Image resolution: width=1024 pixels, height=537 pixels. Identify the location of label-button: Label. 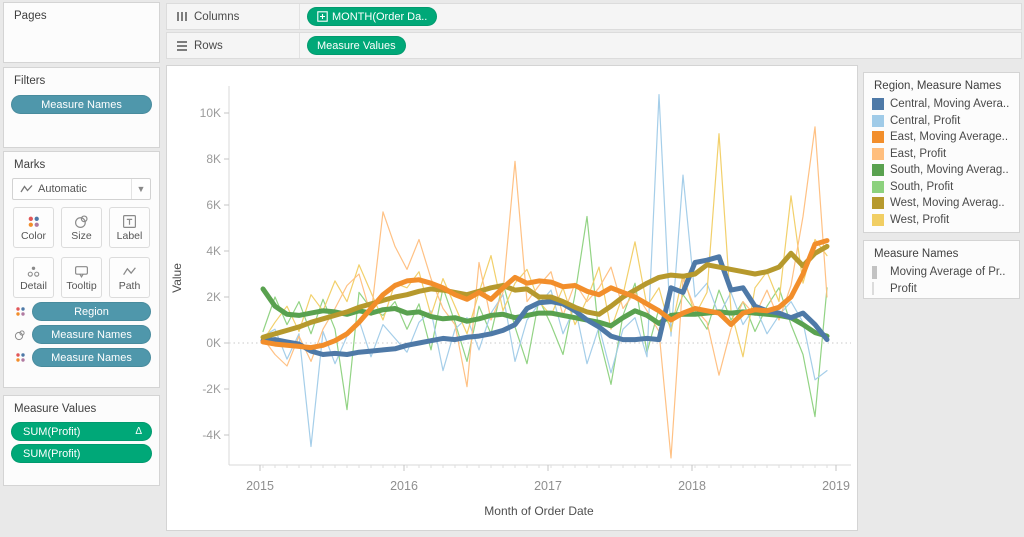
(129, 227).